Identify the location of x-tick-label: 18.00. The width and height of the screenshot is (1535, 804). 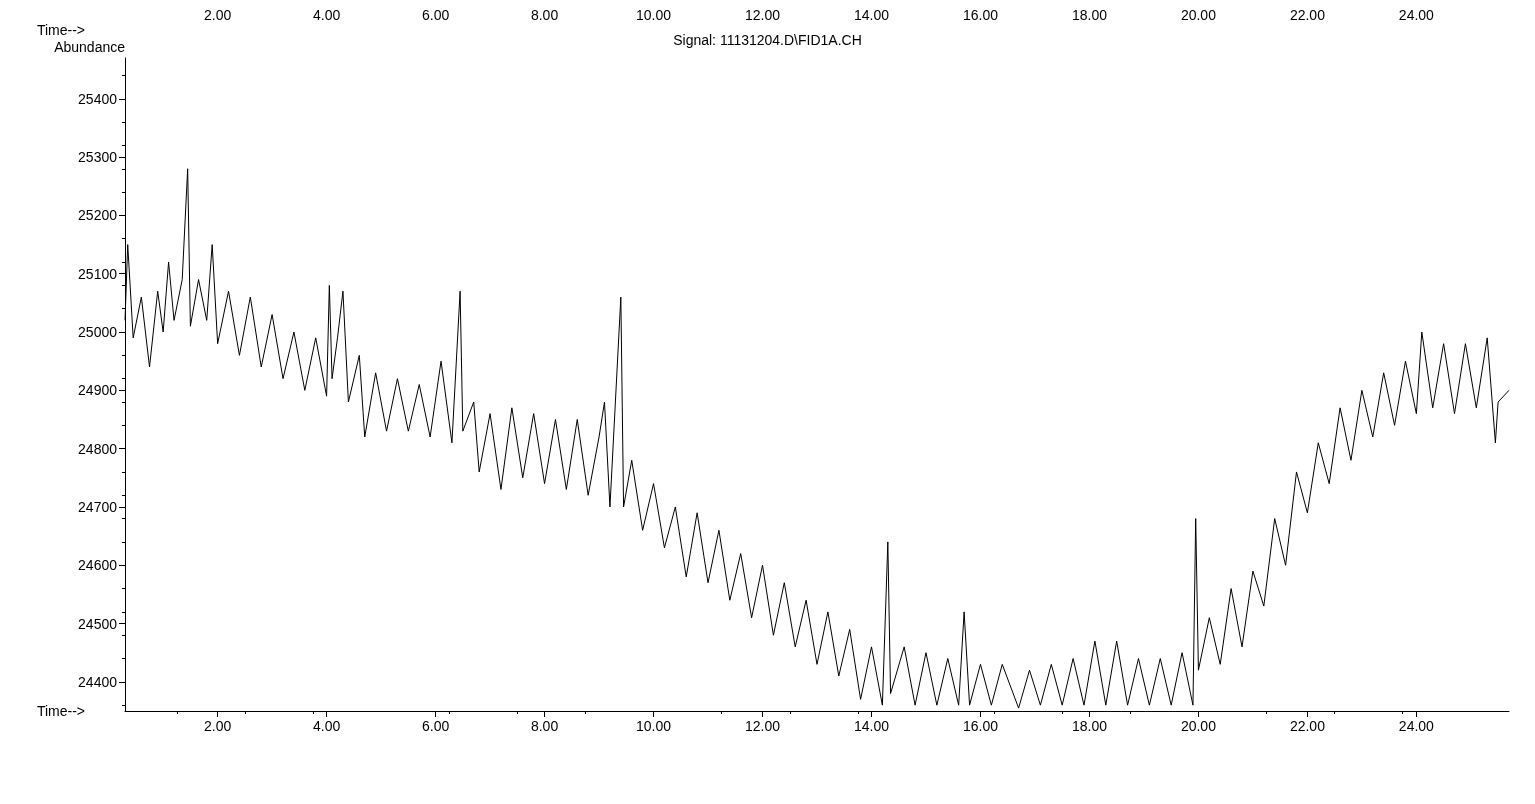
(1089, 726).